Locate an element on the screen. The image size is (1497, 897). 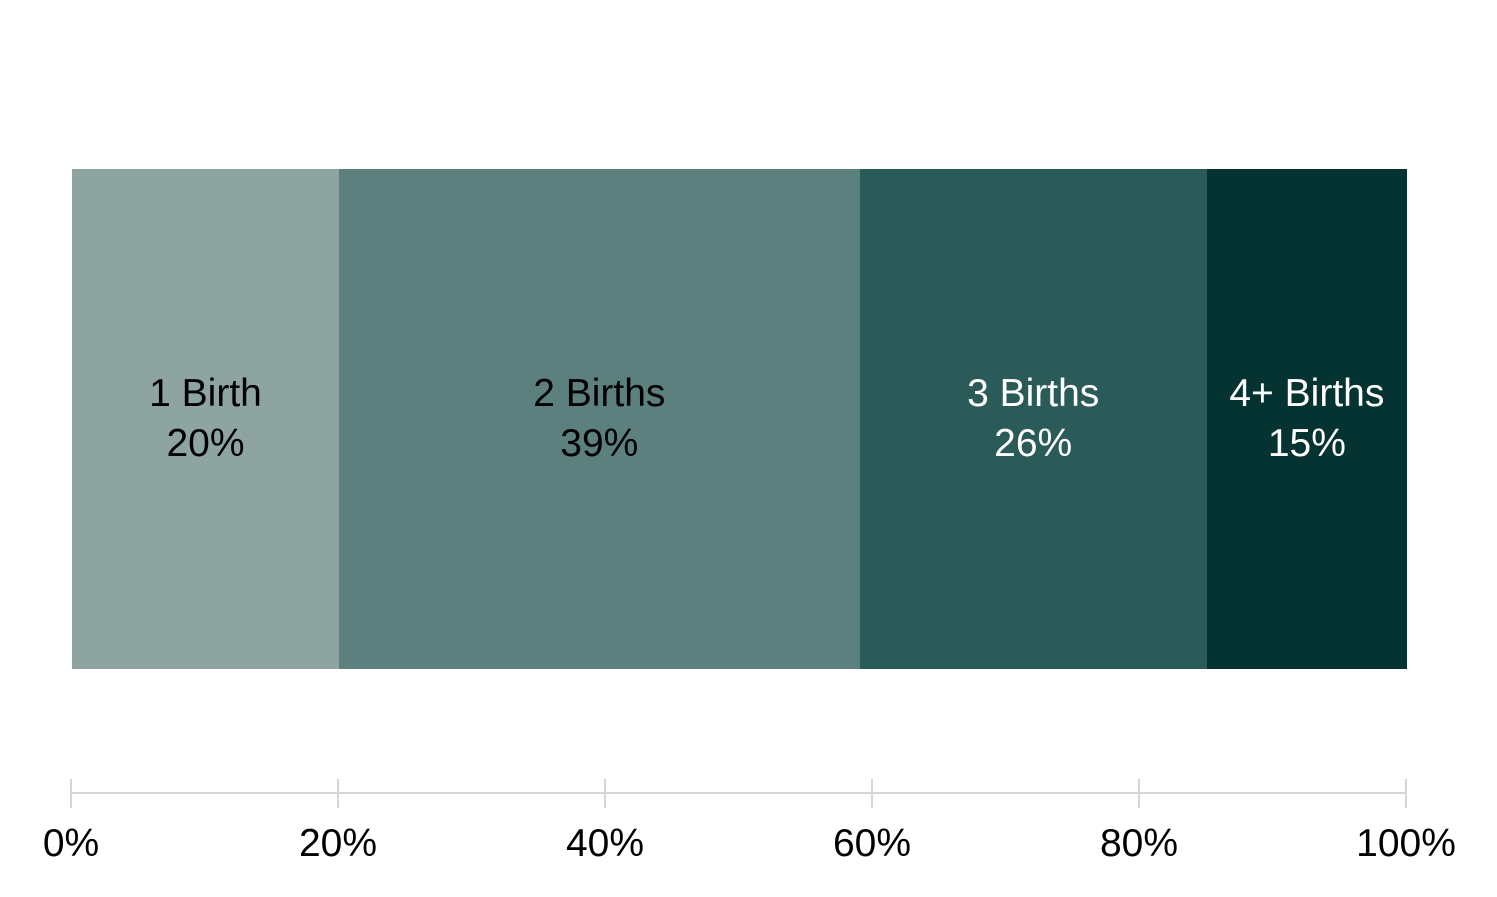
x-axis-tick-label: 40% is located at coordinates (605, 843).